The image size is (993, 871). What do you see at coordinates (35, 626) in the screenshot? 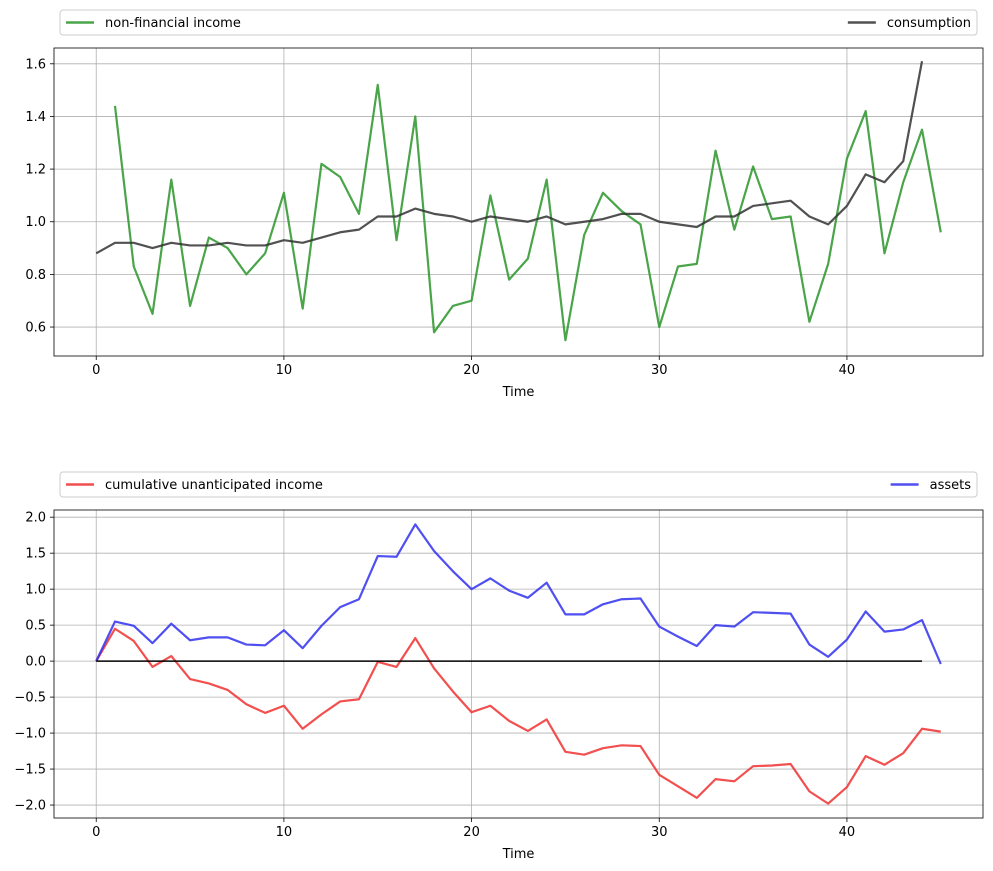
I see `y-tick-label: 0.5` at bounding box center [35, 626].